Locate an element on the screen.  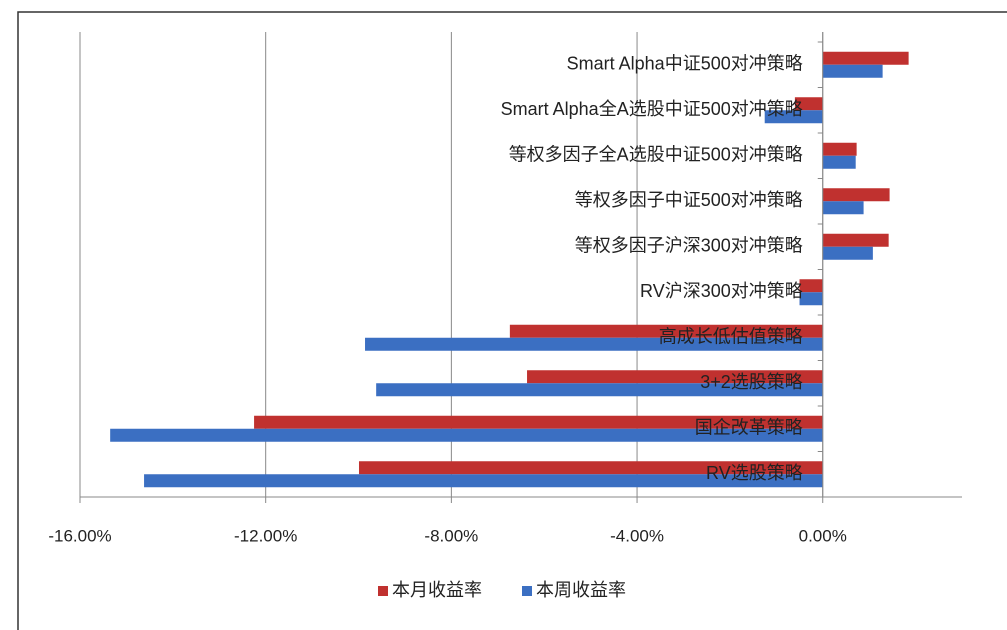
y-tick-label: RV沪深300对冲策略 is located at coordinates (721, 291).